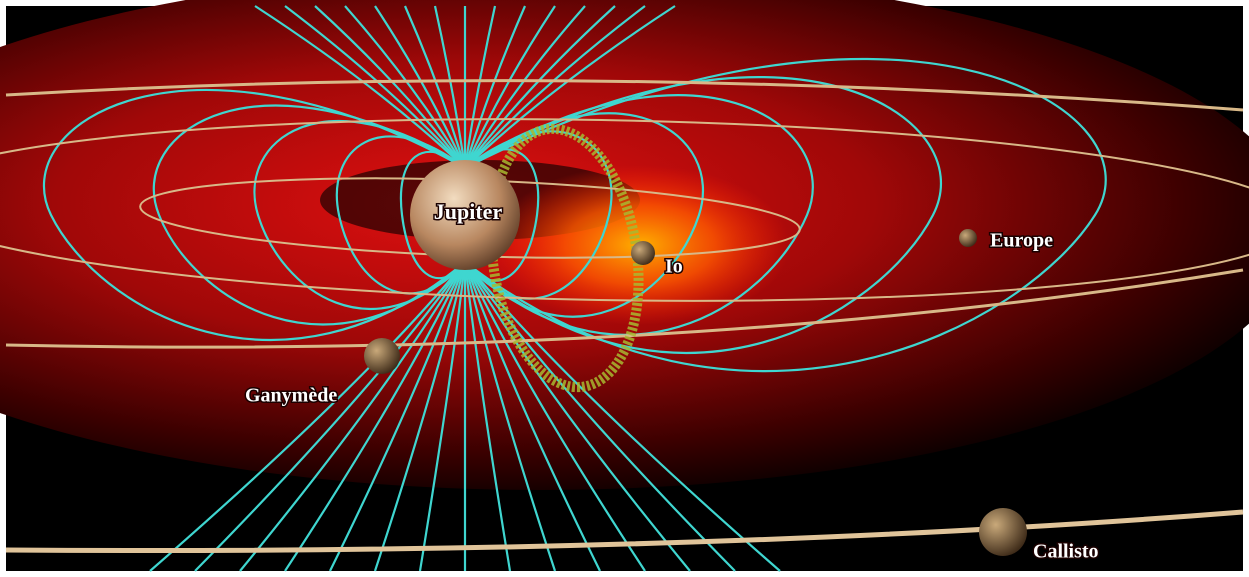 Image resolution: width=1249 pixels, height=577 pixels. Describe the element at coordinates (1003, 532) in the screenshot. I see `callisto` at that location.